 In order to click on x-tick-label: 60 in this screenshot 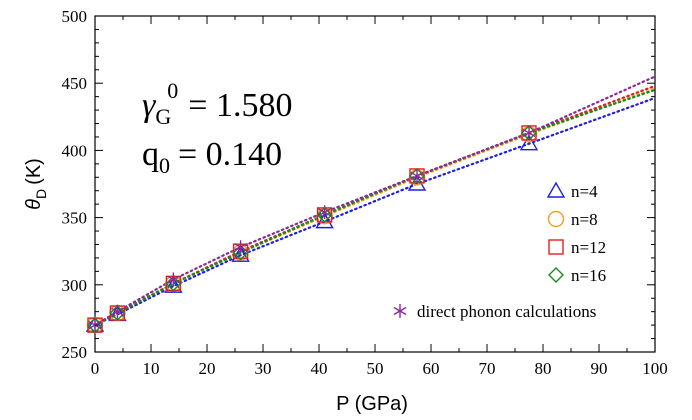, I will do `click(431, 368)`.